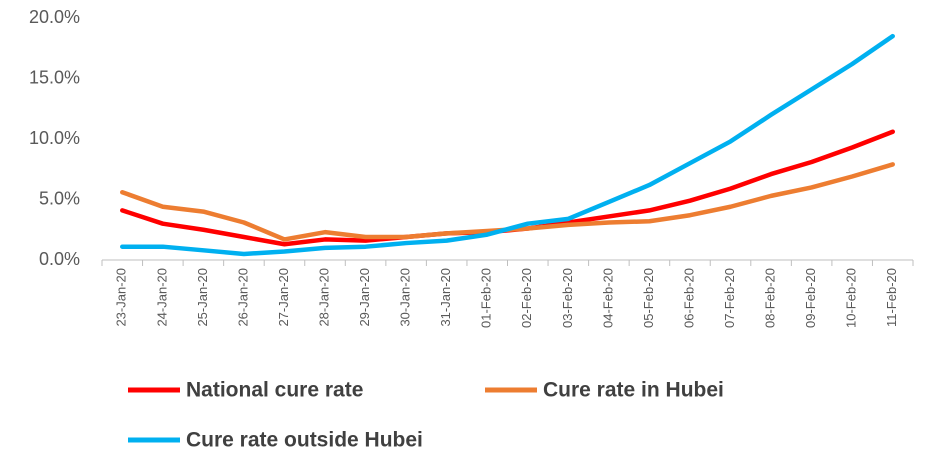  Describe the element at coordinates (633, 390) in the screenshot. I see `legend-label: Cure rate in Hubei` at that location.